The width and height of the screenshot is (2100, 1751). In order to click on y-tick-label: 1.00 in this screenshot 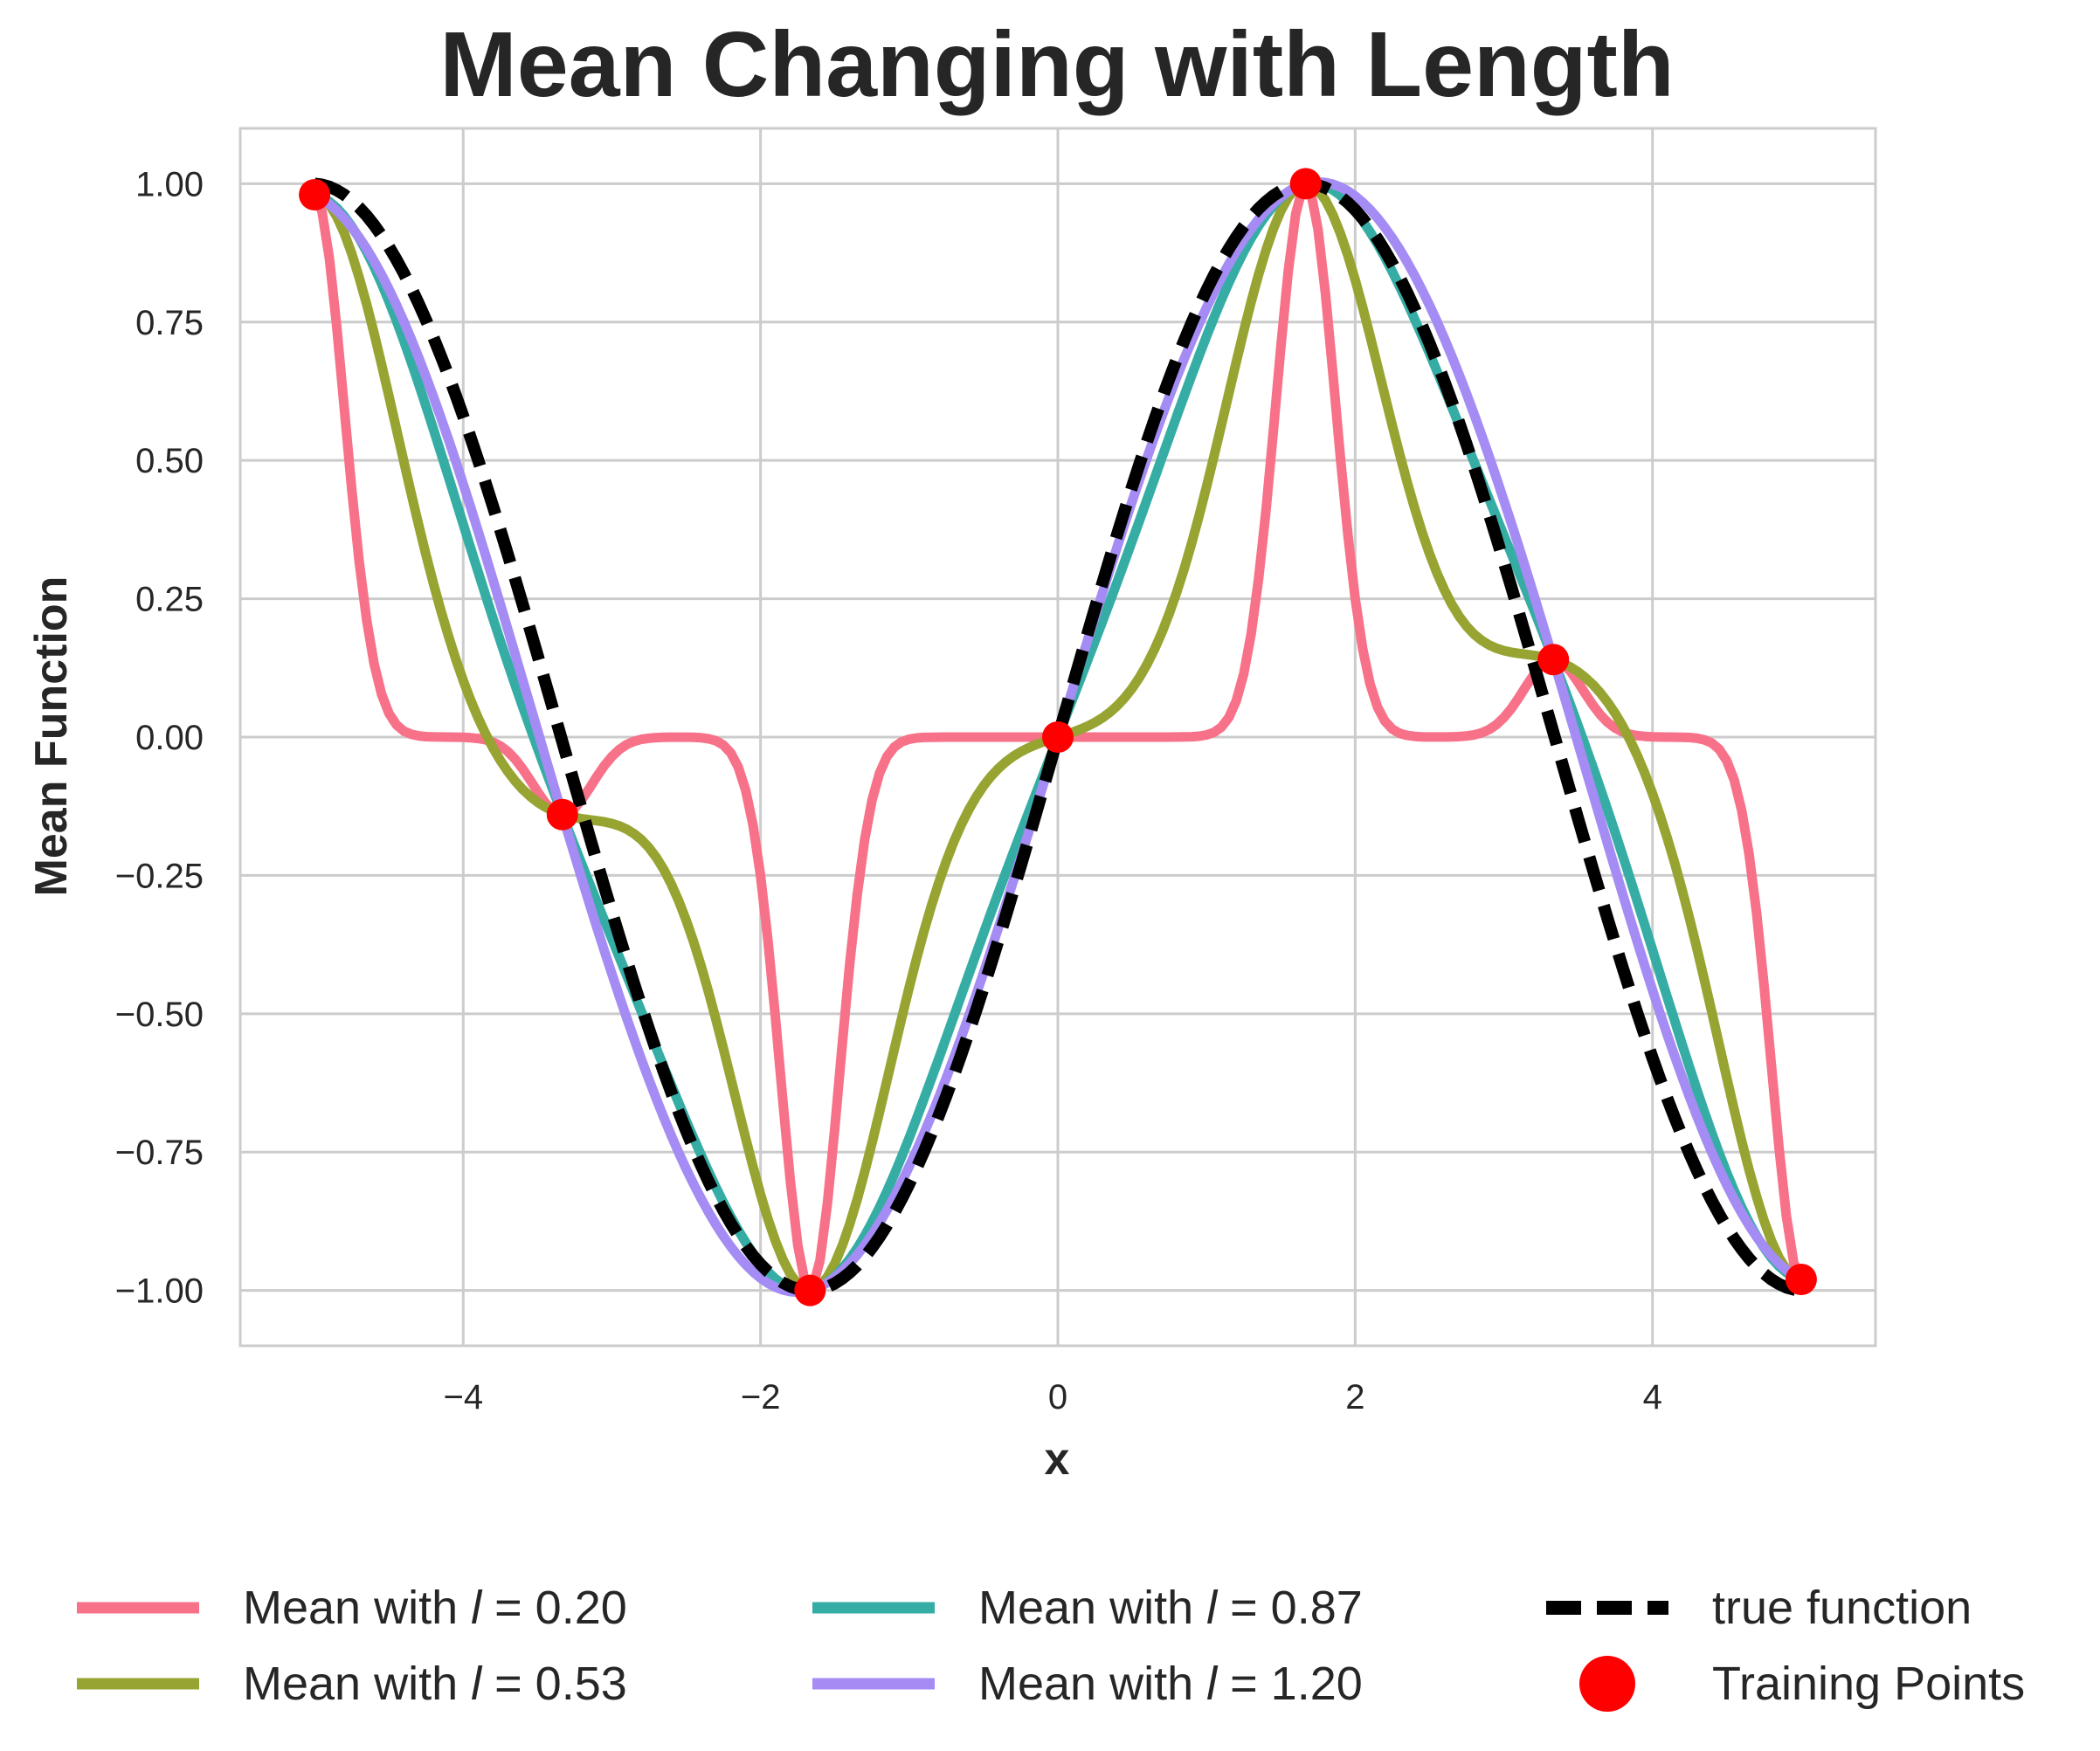, I will do `click(169, 184)`.